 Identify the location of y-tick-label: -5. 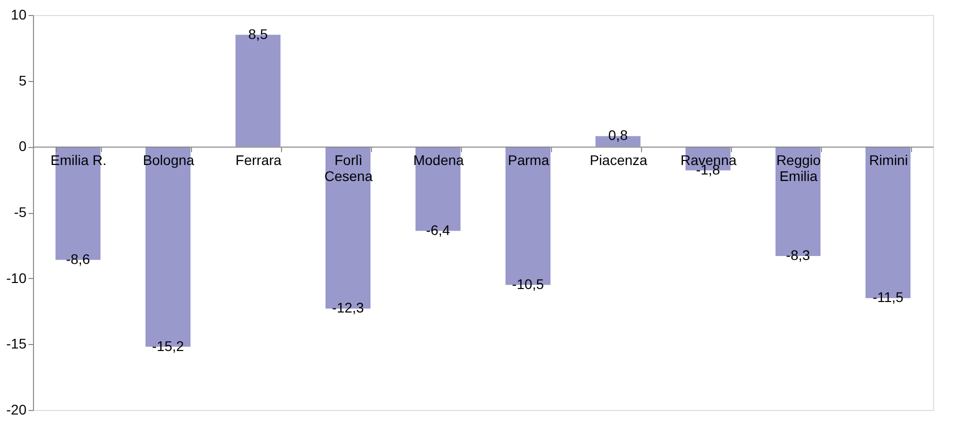
(20, 212).